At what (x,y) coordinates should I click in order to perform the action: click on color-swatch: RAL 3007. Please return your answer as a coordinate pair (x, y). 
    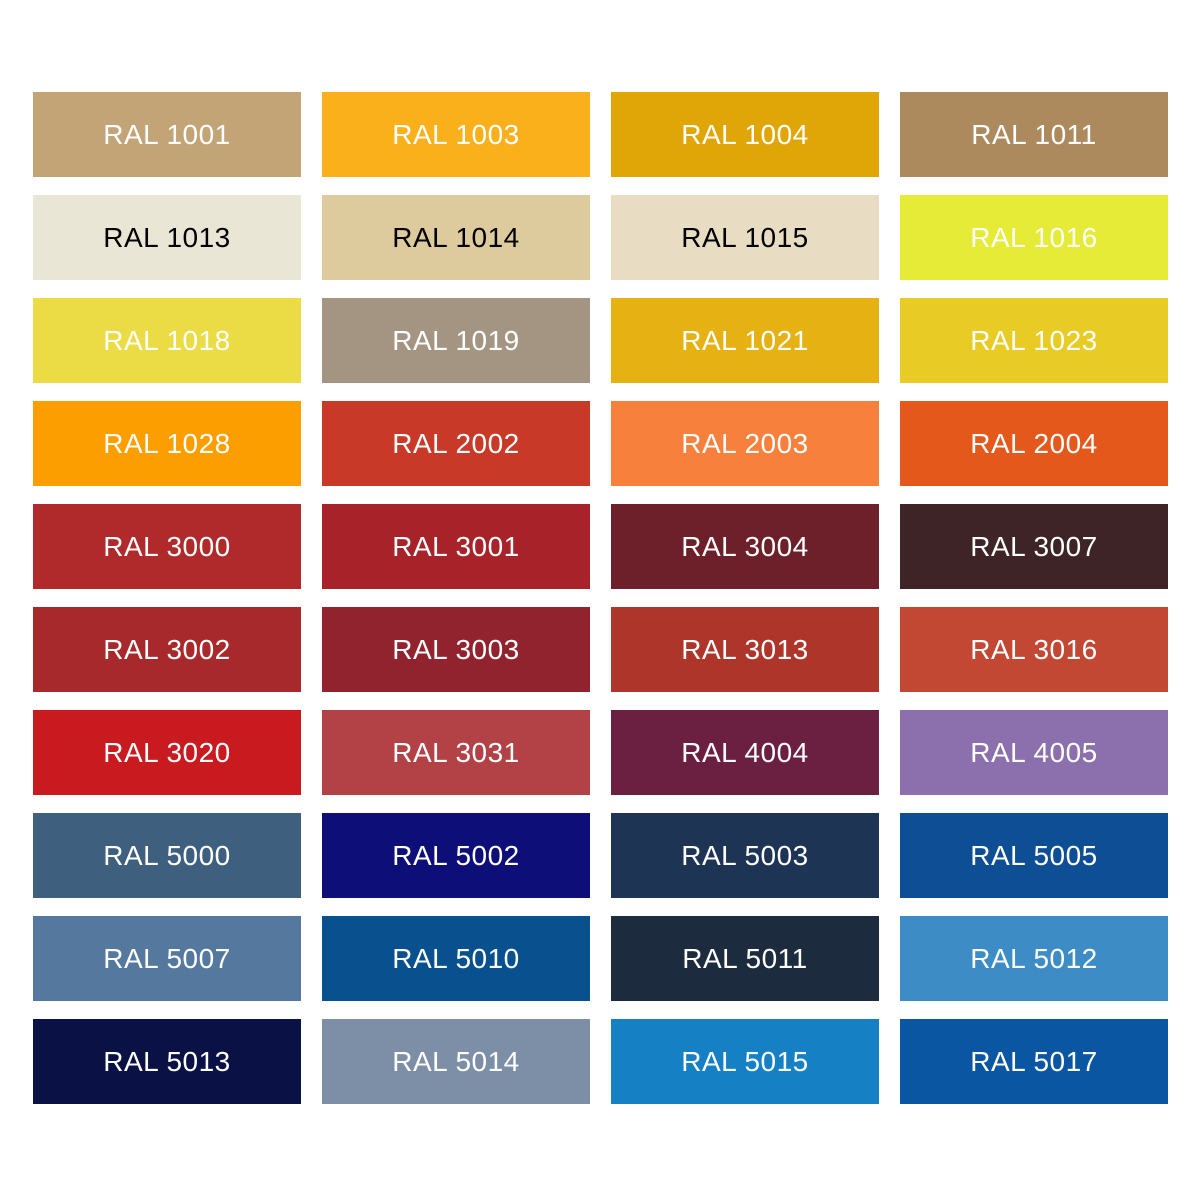
    Looking at the image, I should click on (1034, 546).